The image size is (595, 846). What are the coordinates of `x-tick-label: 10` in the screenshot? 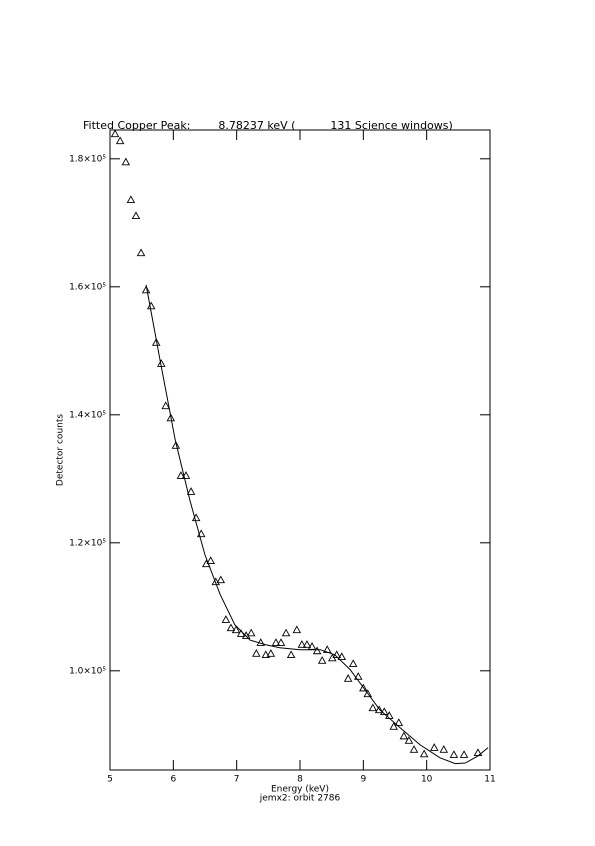 It's located at (427, 780).